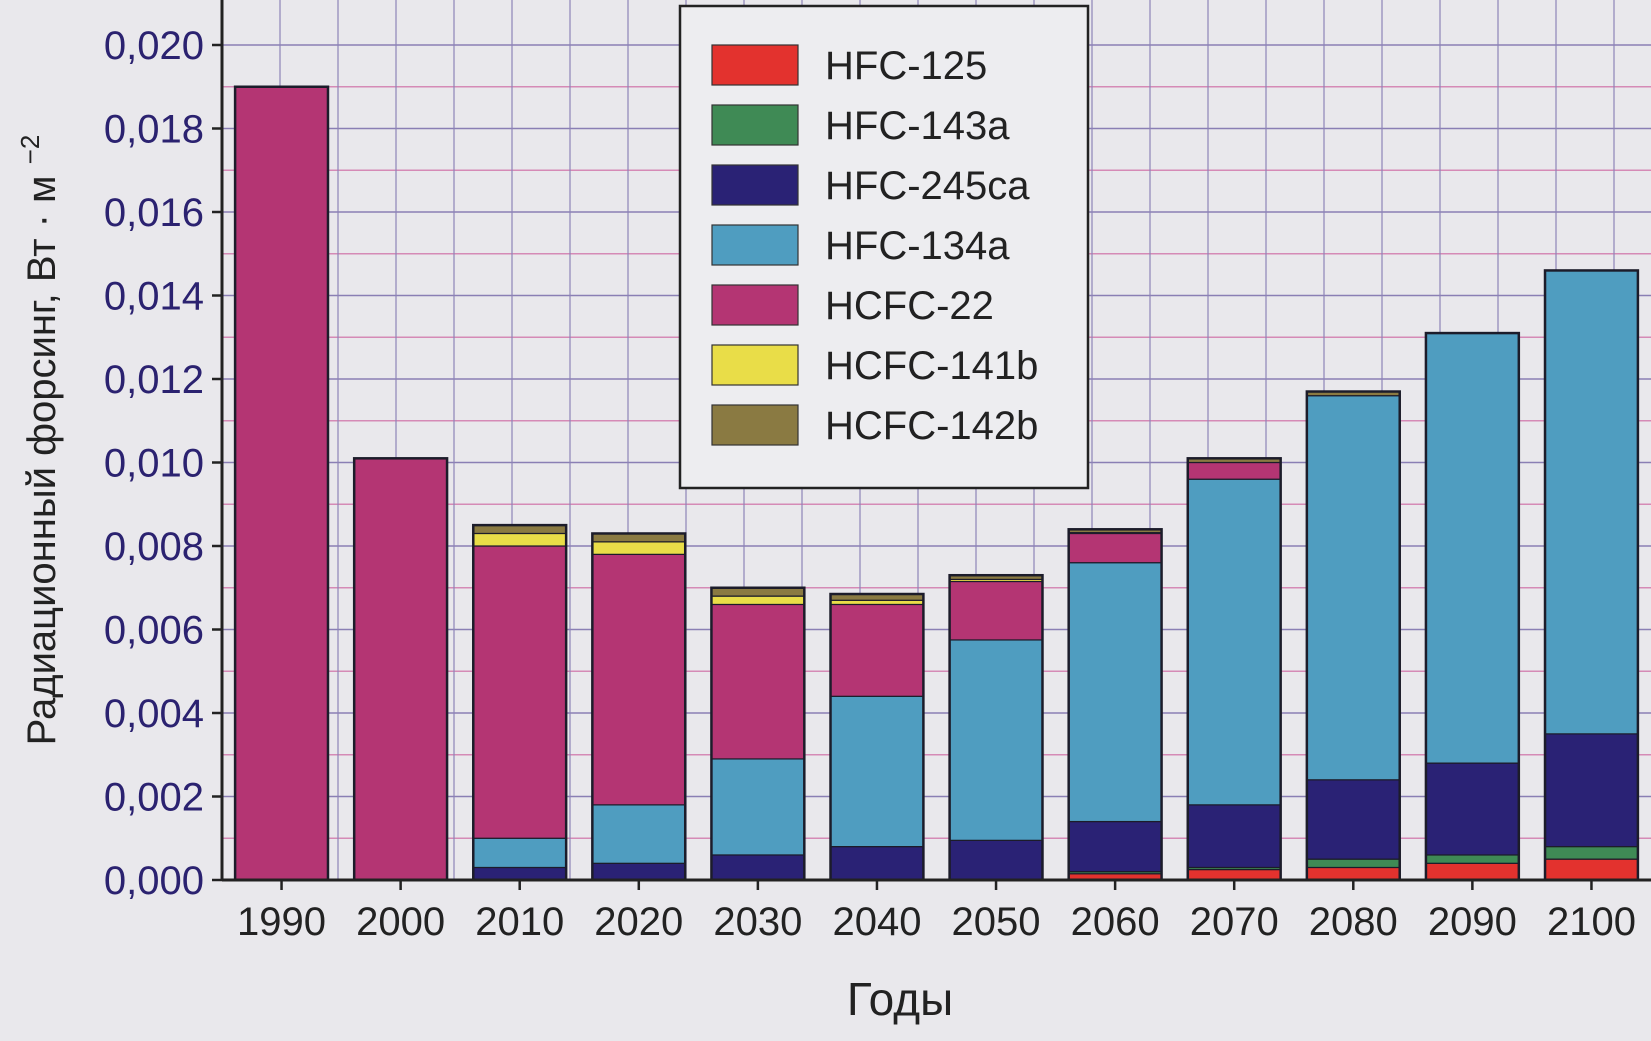  I want to click on legend-label-hcfc-22: HCFC-22, so click(909, 306).